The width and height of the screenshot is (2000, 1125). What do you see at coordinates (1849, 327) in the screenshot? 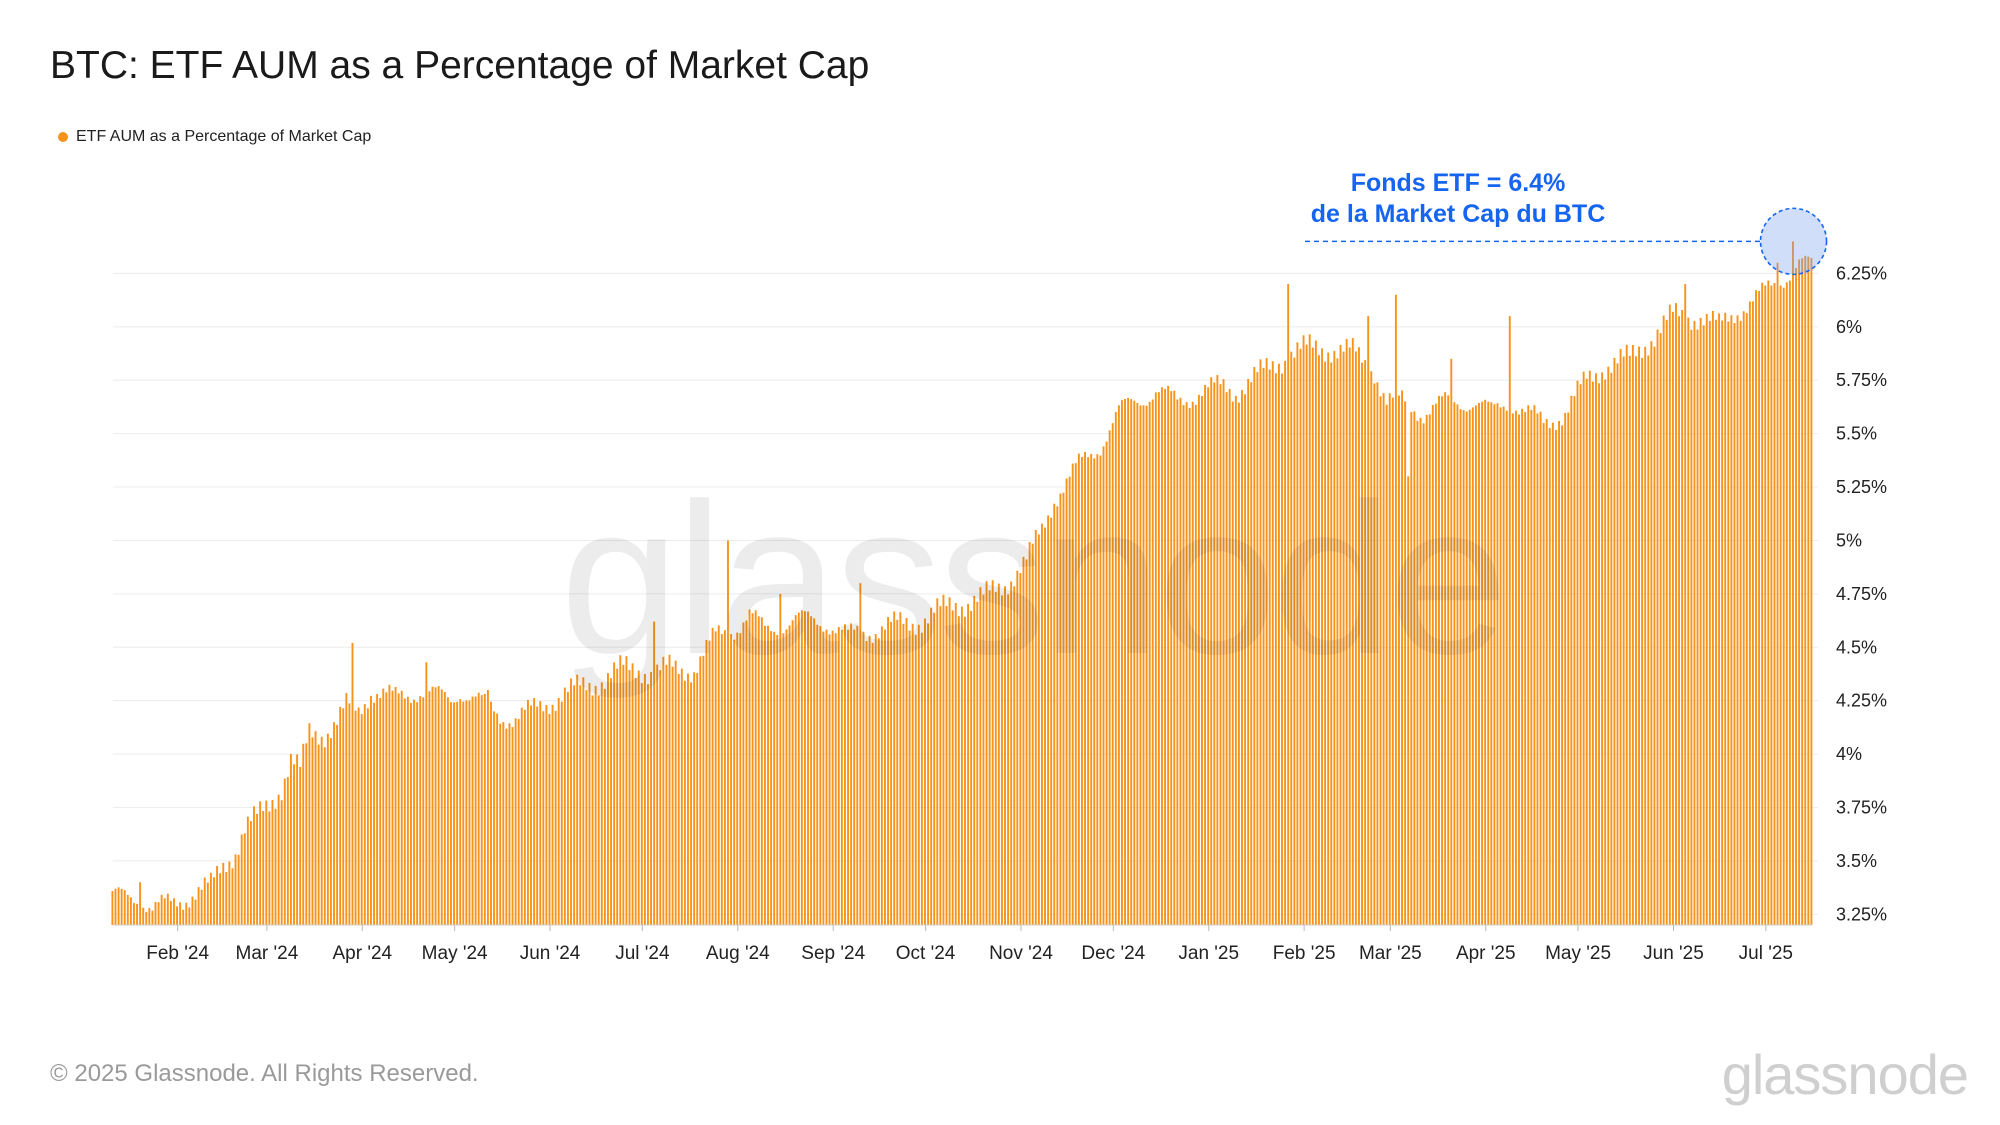
I see `y-tick-label: 6%` at bounding box center [1849, 327].